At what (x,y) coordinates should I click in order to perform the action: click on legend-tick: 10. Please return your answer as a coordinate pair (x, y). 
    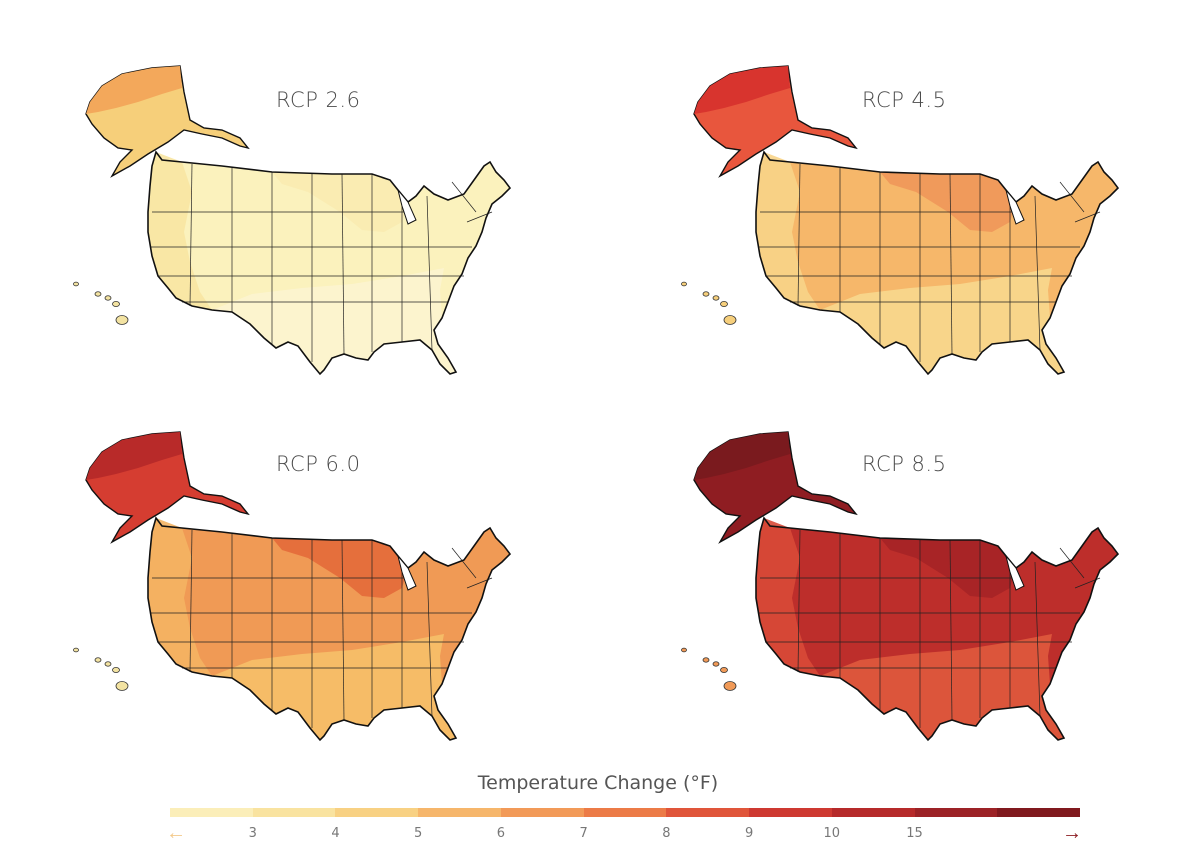
    Looking at the image, I should click on (832, 833).